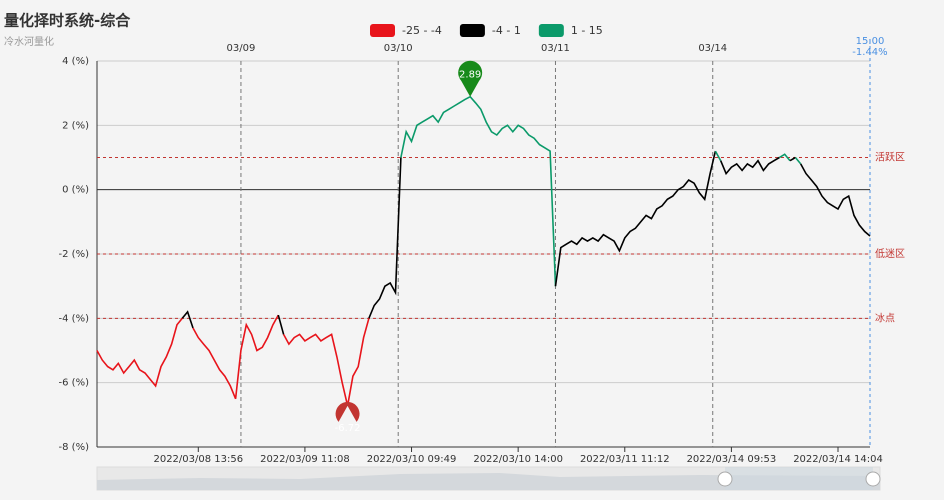 Image resolution: width=944 pixels, height=500 pixels. What do you see at coordinates (625, 459) in the screenshot?
I see `x-tick-label: 2022/03/11 11:12` at bounding box center [625, 459].